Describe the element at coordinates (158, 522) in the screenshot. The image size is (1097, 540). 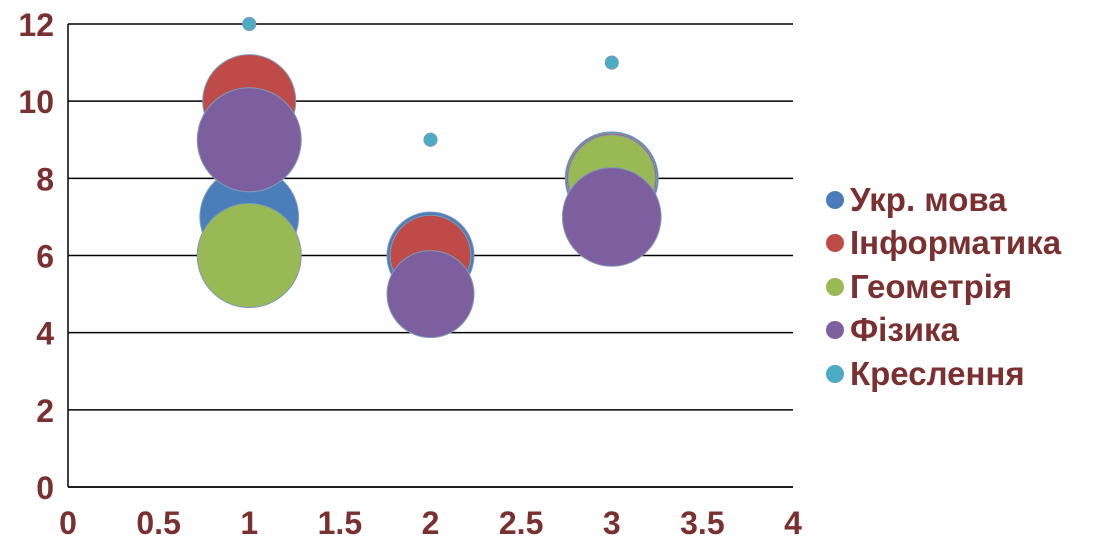
I see `x-tick-label: 0.5` at that location.